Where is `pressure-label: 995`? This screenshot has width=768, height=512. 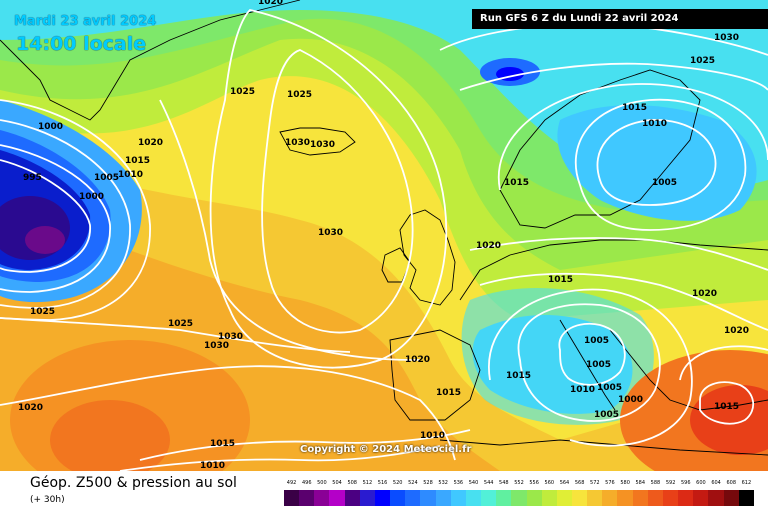 pressure-label: 995 is located at coordinates (32, 178).